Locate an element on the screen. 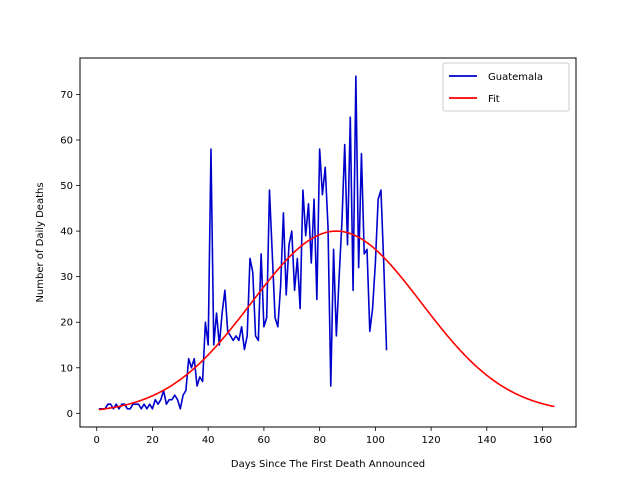  x-tick-label: 160 is located at coordinates (542, 440).